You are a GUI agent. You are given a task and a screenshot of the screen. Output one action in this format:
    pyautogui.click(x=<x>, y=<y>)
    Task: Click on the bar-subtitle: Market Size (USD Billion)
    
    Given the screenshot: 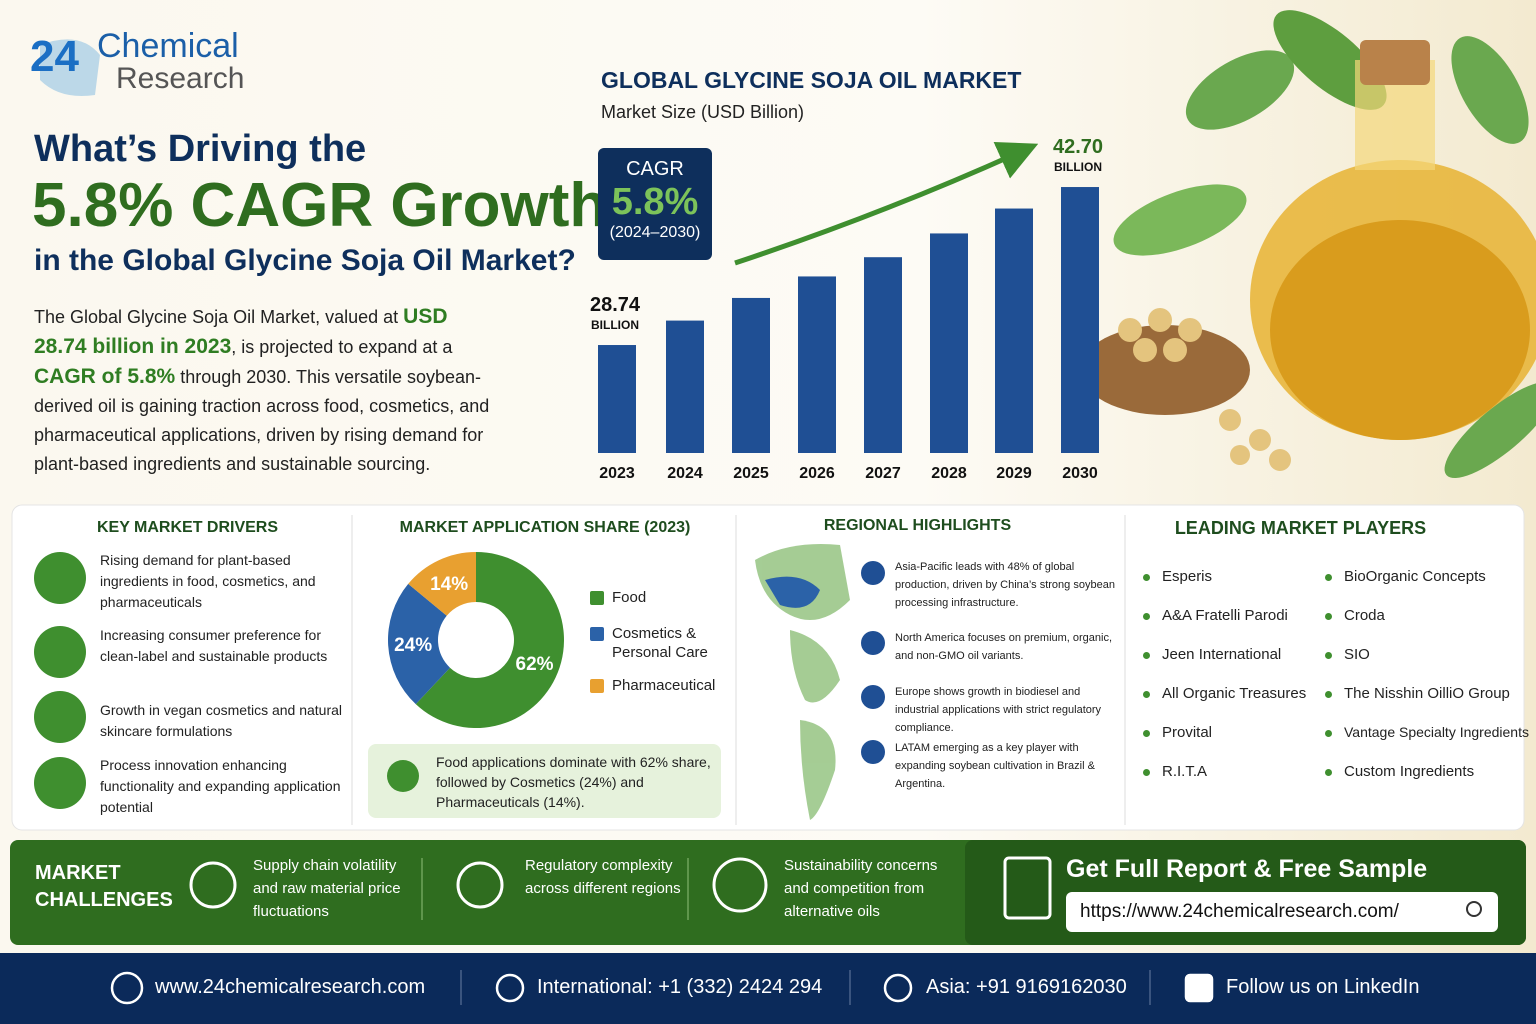 What is the action you would take?
    pyautogui.click(x=703, y=112)
    